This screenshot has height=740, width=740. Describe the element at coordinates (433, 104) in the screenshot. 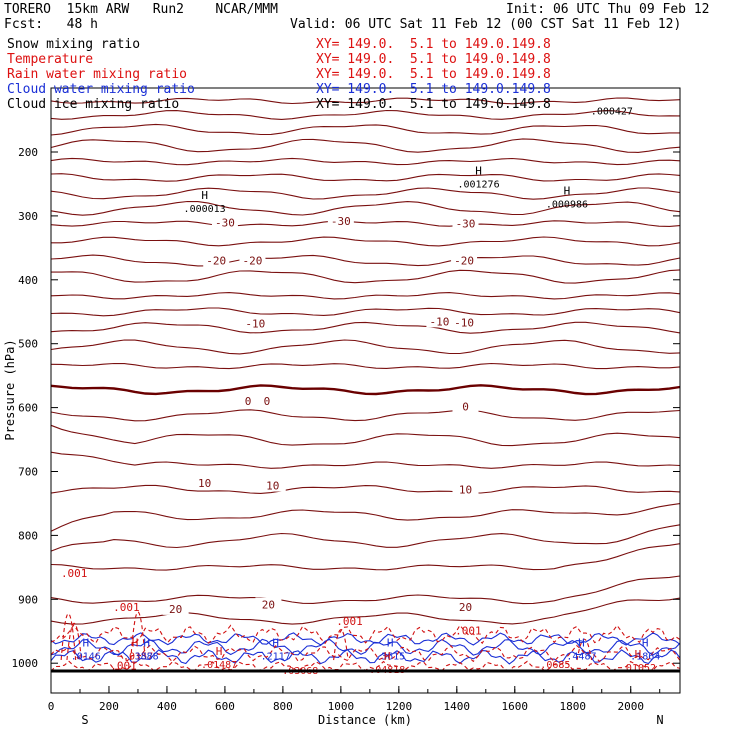

I see `legend-cloud-ice-xy: XY= 149.0. 5.1 to 149.0.149.8` at that location.